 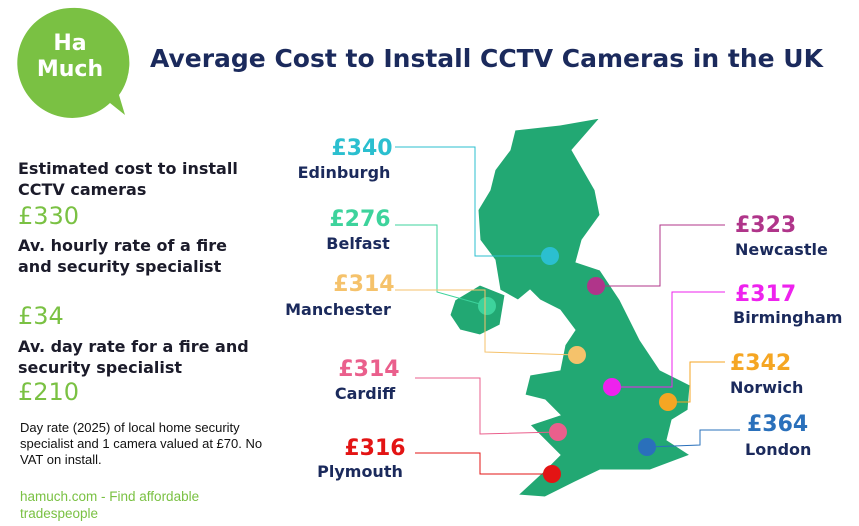 I want to click on city-name: Manchester, so click(x=338, y=309).